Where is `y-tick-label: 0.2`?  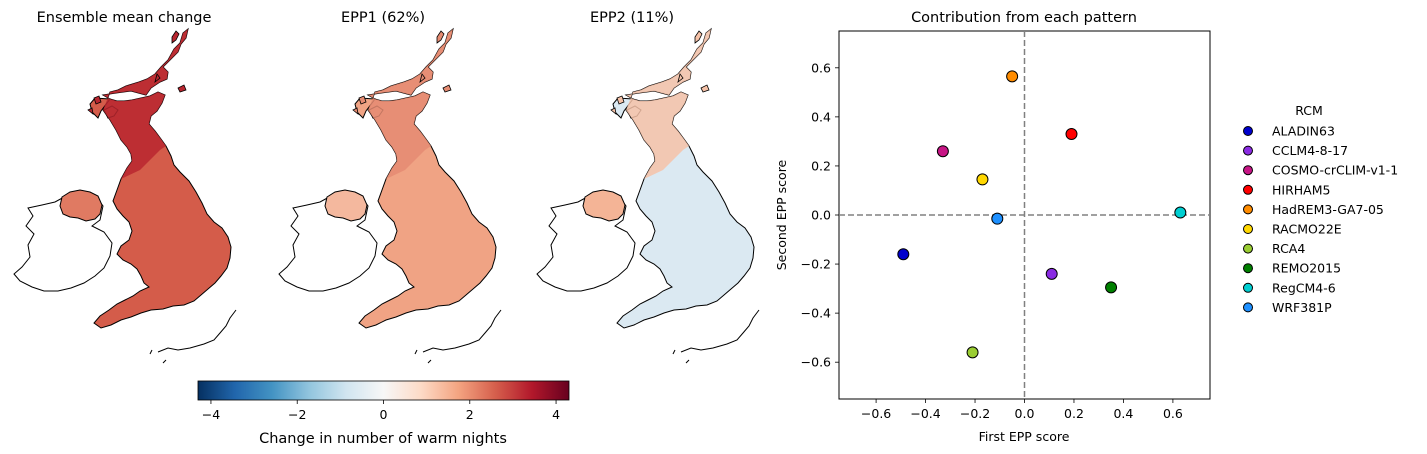 y-tick-label: 0.2 is located at coordinates (821, 165).